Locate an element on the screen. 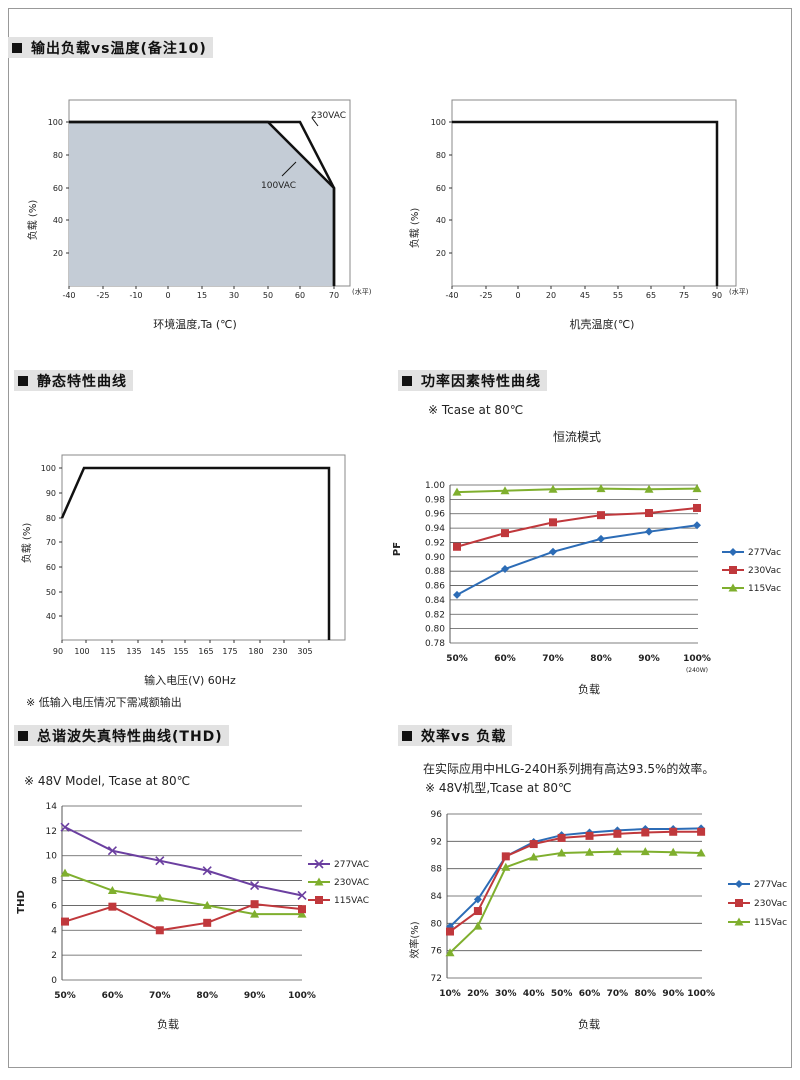  x-tick-label: -40 is located at coordinates (451, 295).